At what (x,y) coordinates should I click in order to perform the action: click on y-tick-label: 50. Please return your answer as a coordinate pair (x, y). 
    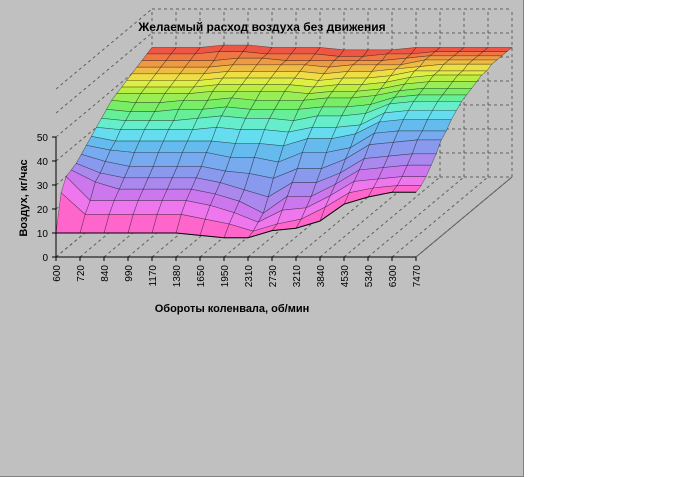
    Looking at the image, I should click on (43, 138).